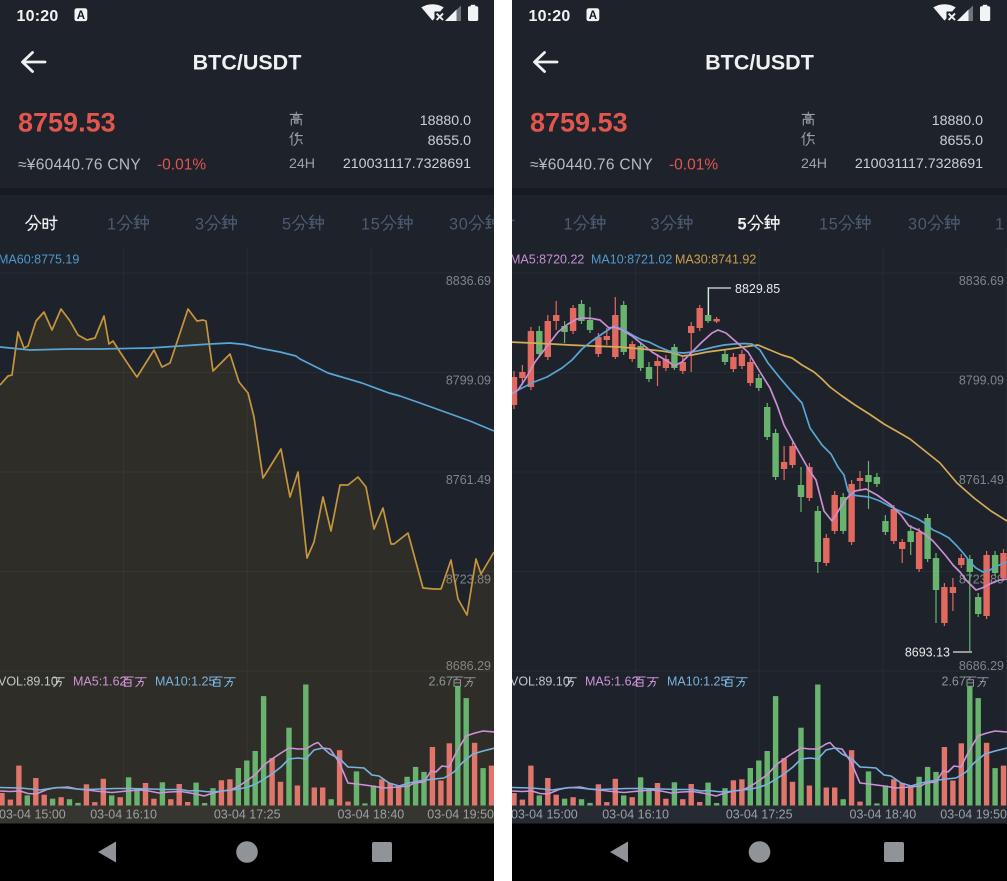  I want to click on svg-text: MA10:8721.02, so click(631, 260).